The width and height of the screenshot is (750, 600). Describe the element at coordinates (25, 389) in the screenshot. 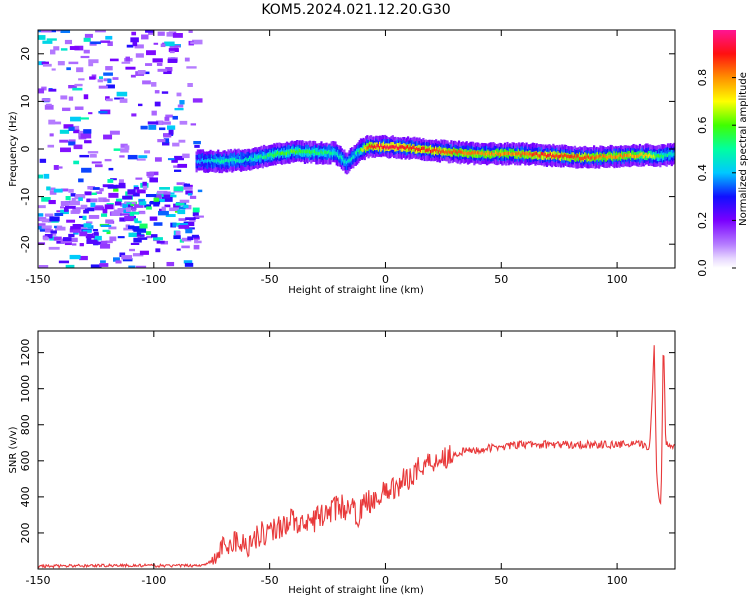

I see `y-tick-label: 1000` at that location.